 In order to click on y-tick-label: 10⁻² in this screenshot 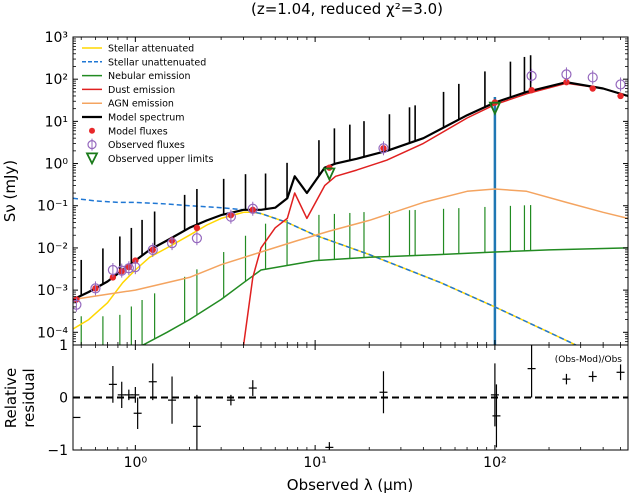, I will do `click(52, 249)`.